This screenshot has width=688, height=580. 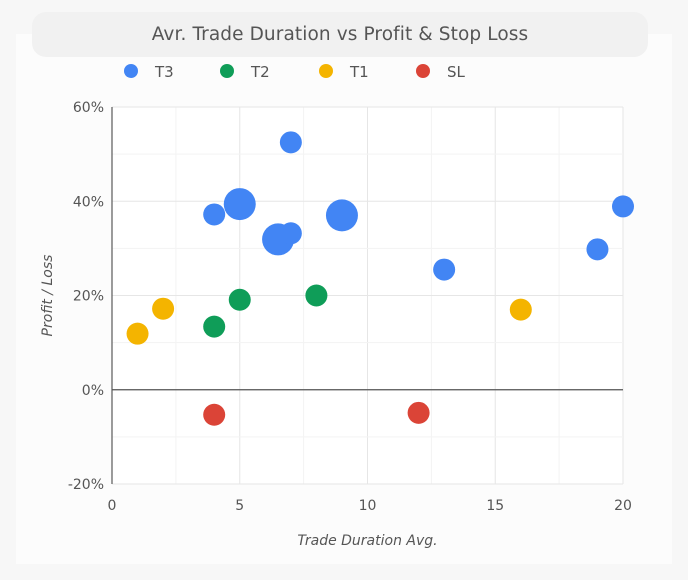 I want to click on x-tick-label: 0, so click(x=112, y=506).